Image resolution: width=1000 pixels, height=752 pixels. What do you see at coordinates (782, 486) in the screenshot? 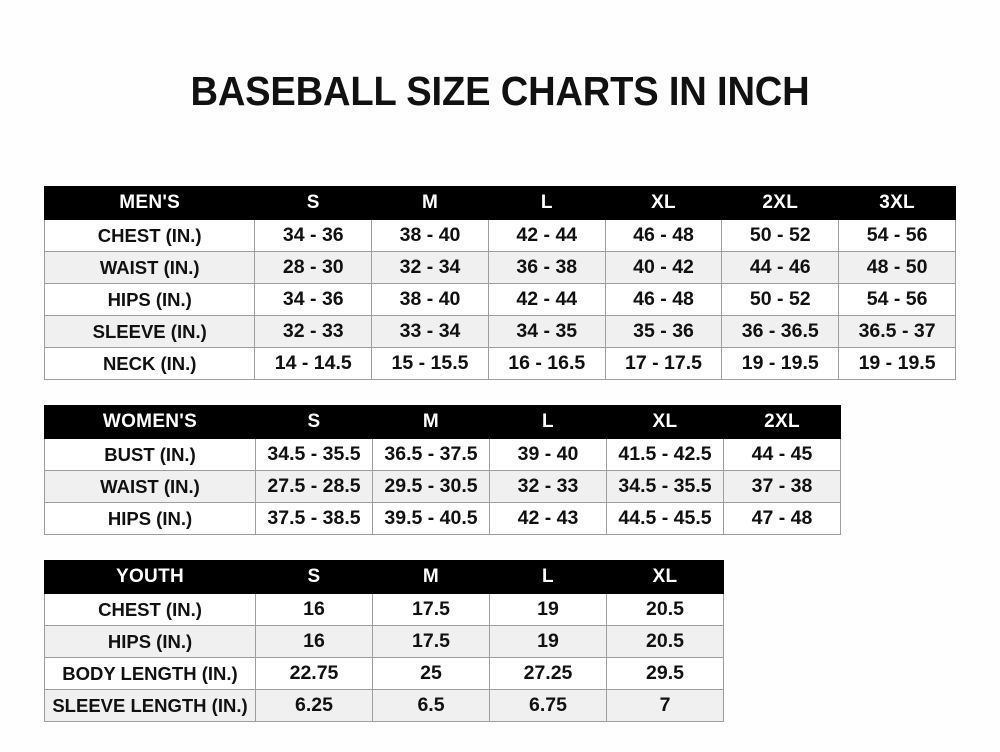
I see `measurement-value: 37 - 38` at bounding box center [782, 486].